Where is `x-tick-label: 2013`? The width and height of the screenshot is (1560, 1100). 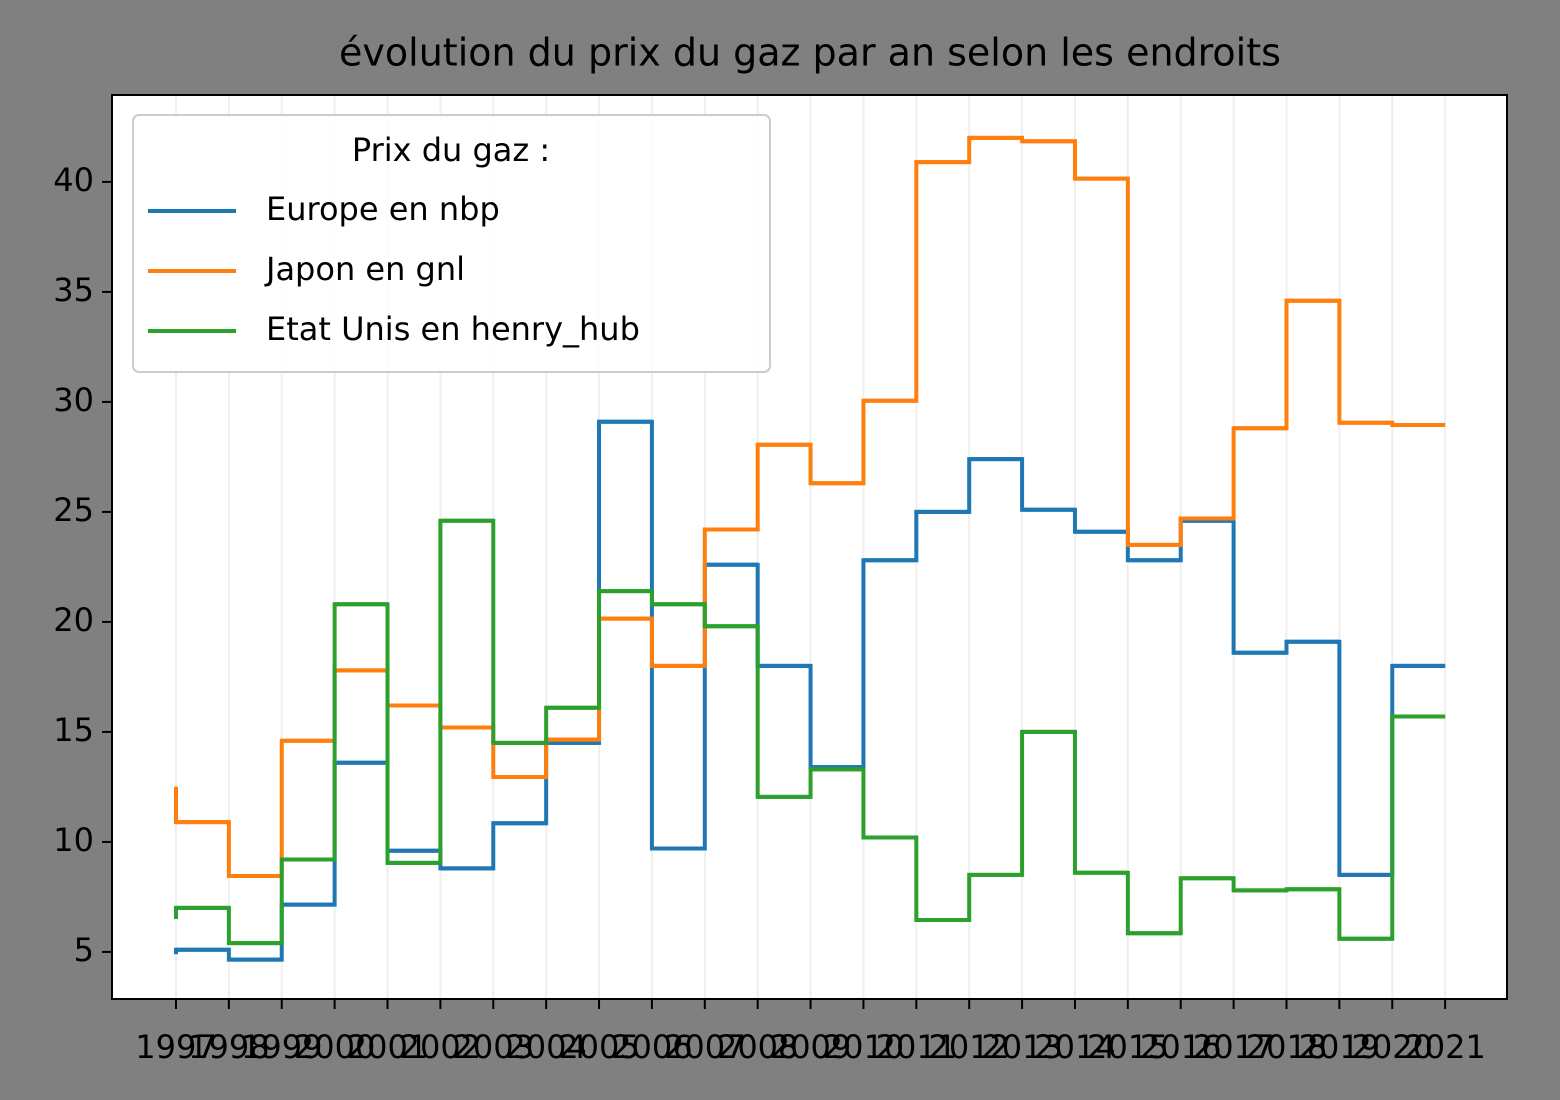
x-tick-label: 2013 is located at coordinates (1021, 1047).